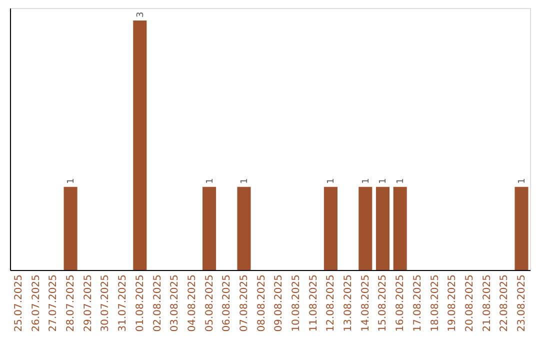  Describe the element at coordinates (106, 303) in the screenshot. I see `x-tick-label: 30.07.2025` at that location.